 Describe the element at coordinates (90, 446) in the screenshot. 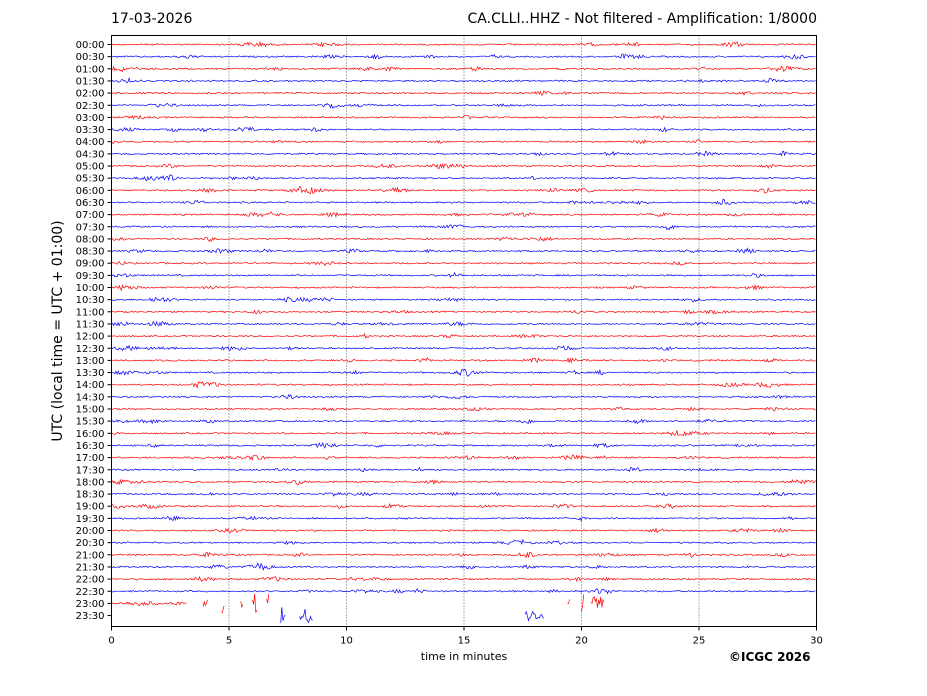

I see `y-tick-label: 16:30` at that location.